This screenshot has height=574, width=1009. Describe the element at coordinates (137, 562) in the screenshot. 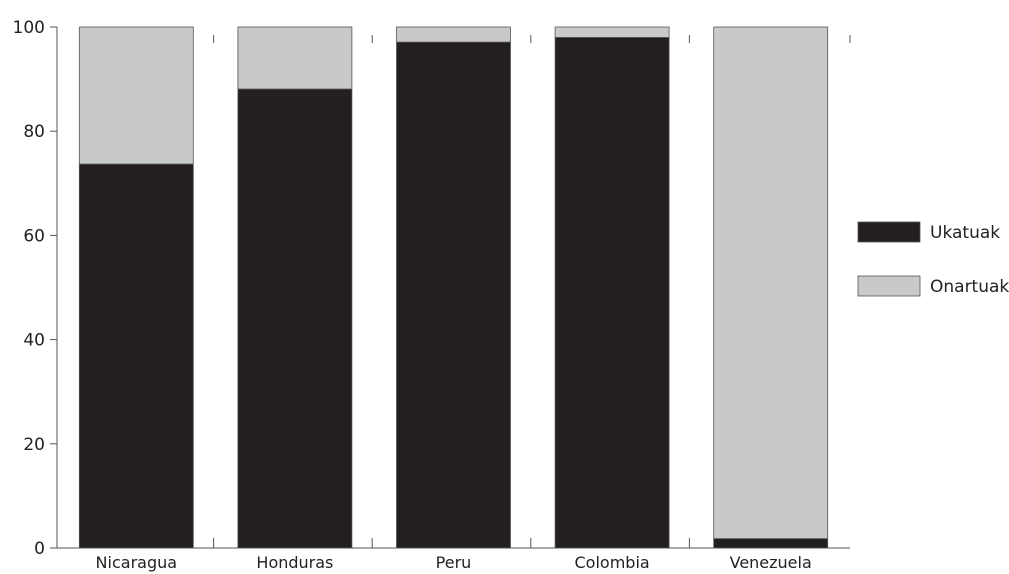

I see `x-tick-label: Nicaragua` at that location.